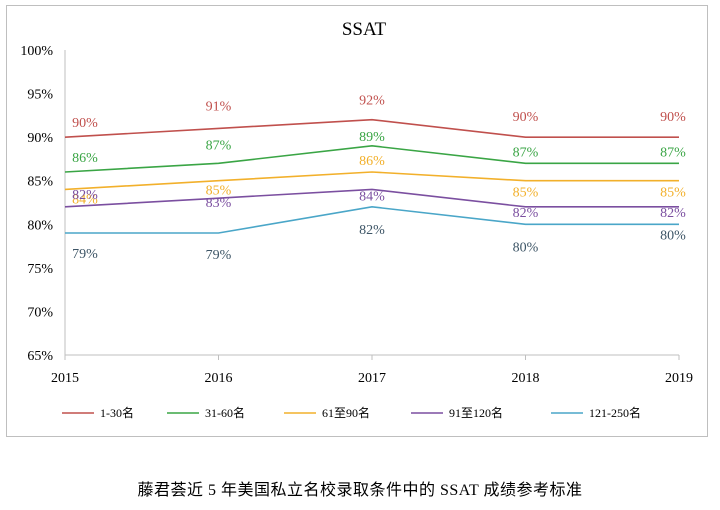 This screenshot has width=720, height=510. Describe the element at coordinates (372, 101) in the screenshot. I see `data-label: 92%` at that location.